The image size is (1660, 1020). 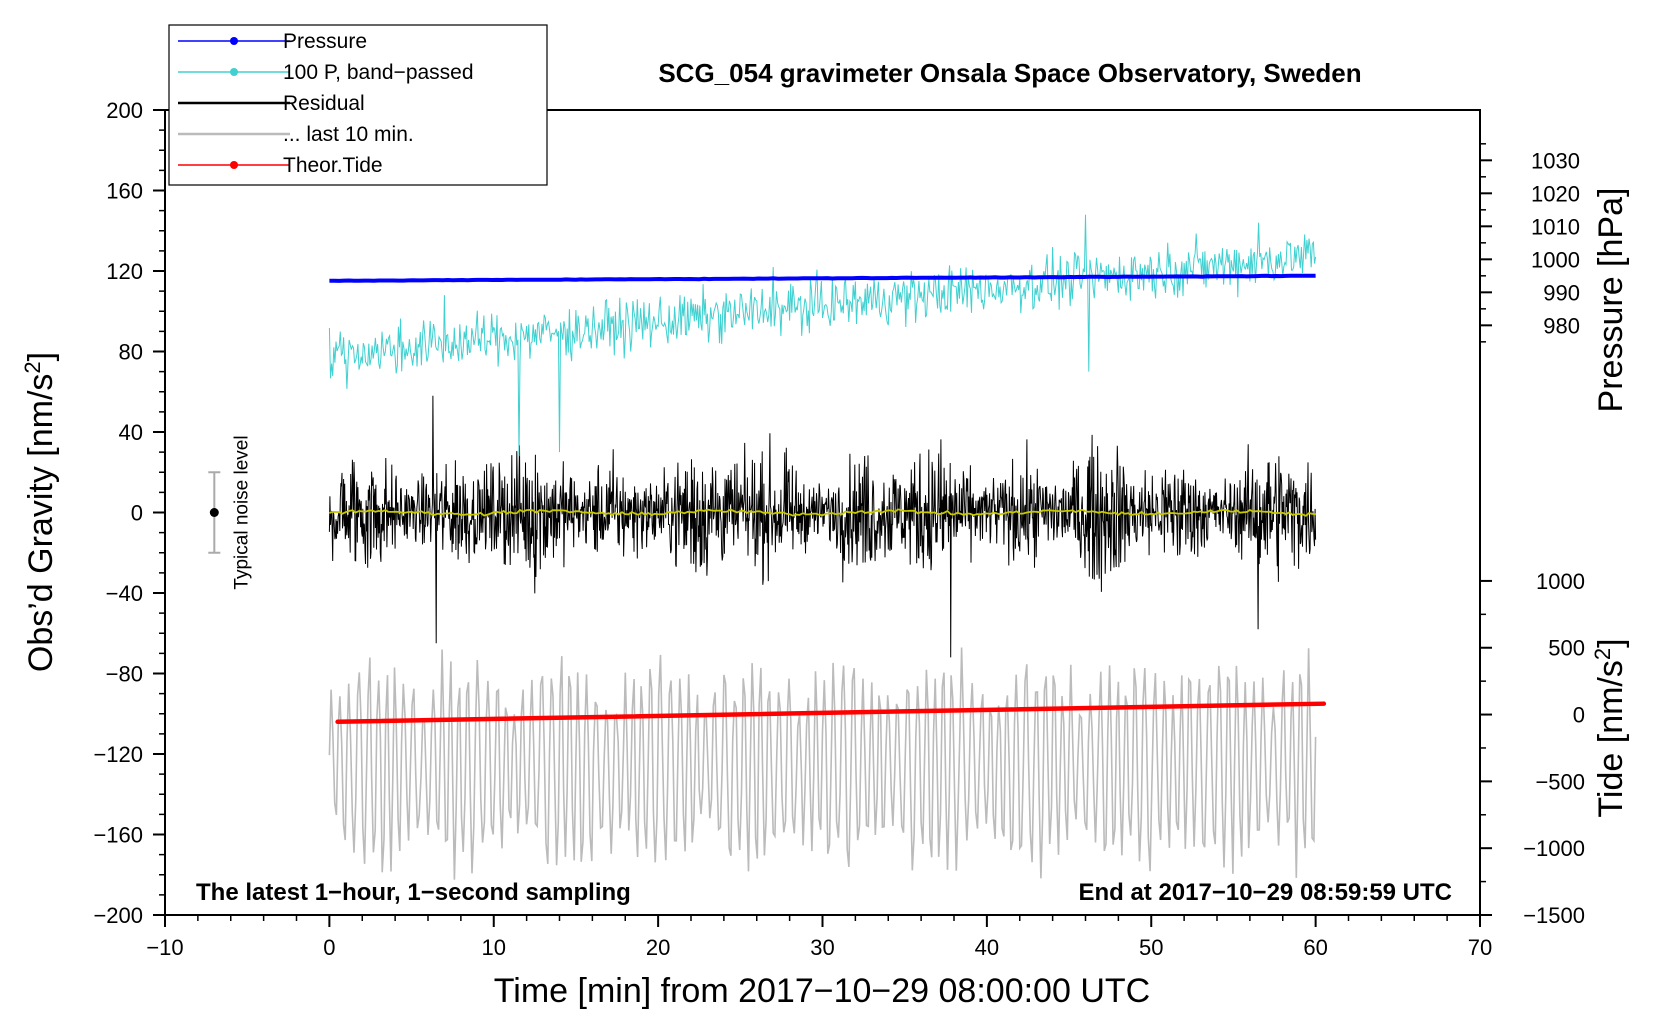 I want to click on tide-tick-label: 1000, so click(x=1560, y=581).